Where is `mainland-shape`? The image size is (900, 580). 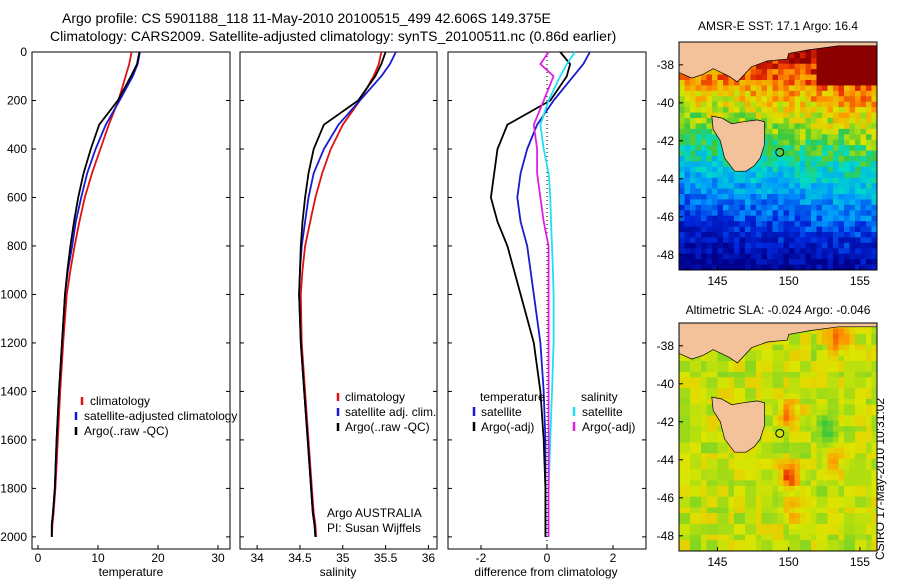 mainland-shape is located at coordinates (778, 62).